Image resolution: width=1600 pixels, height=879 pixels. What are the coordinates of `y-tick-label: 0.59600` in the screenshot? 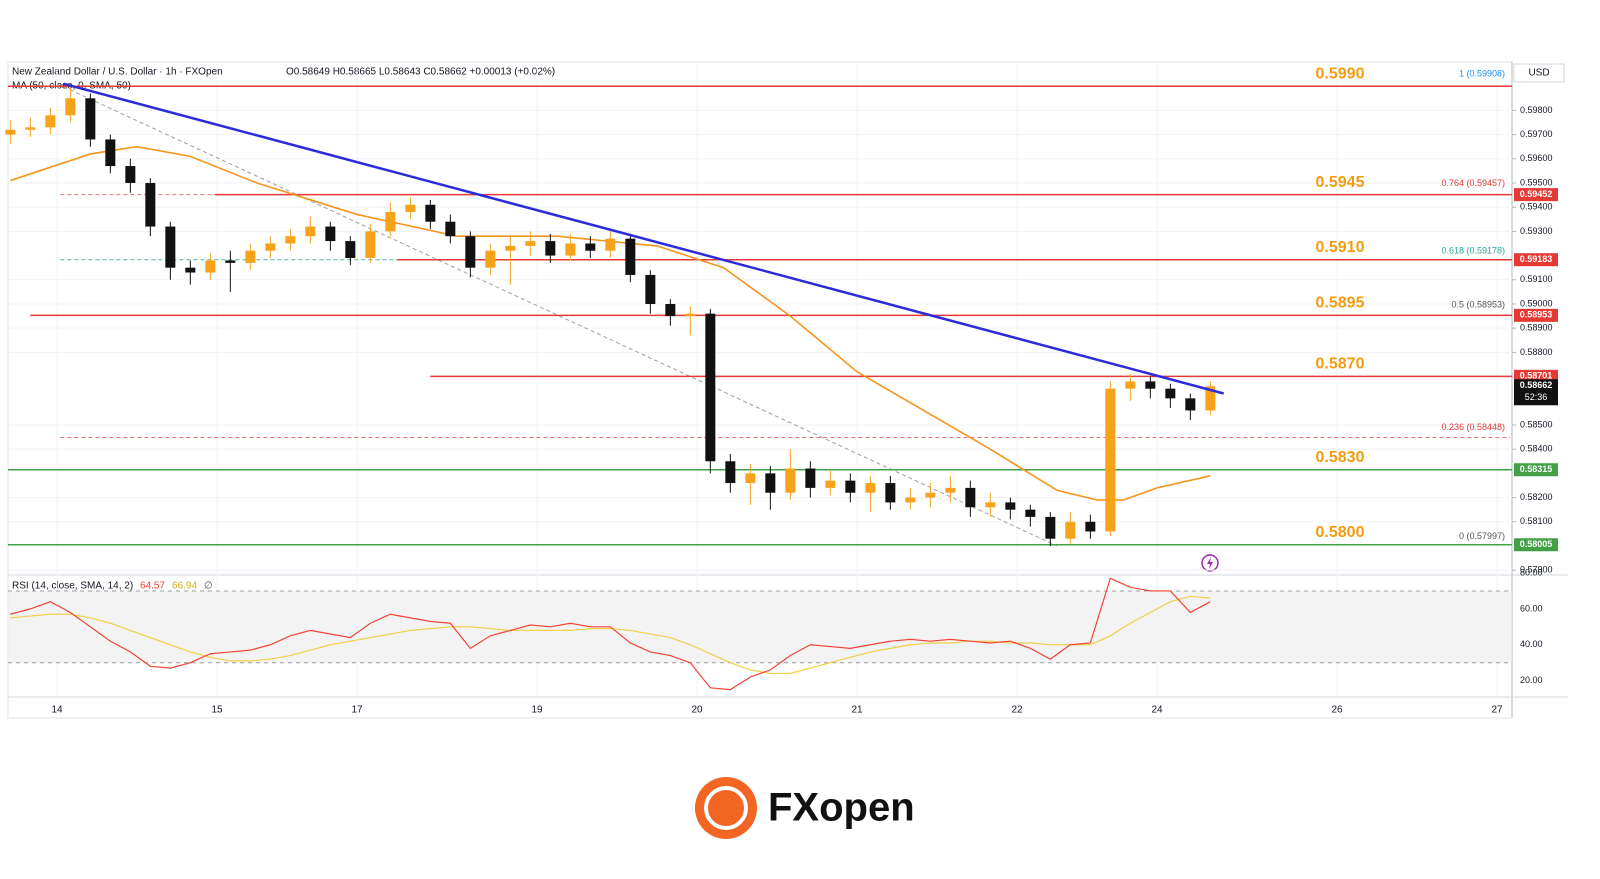 It's located at (1536, 158).